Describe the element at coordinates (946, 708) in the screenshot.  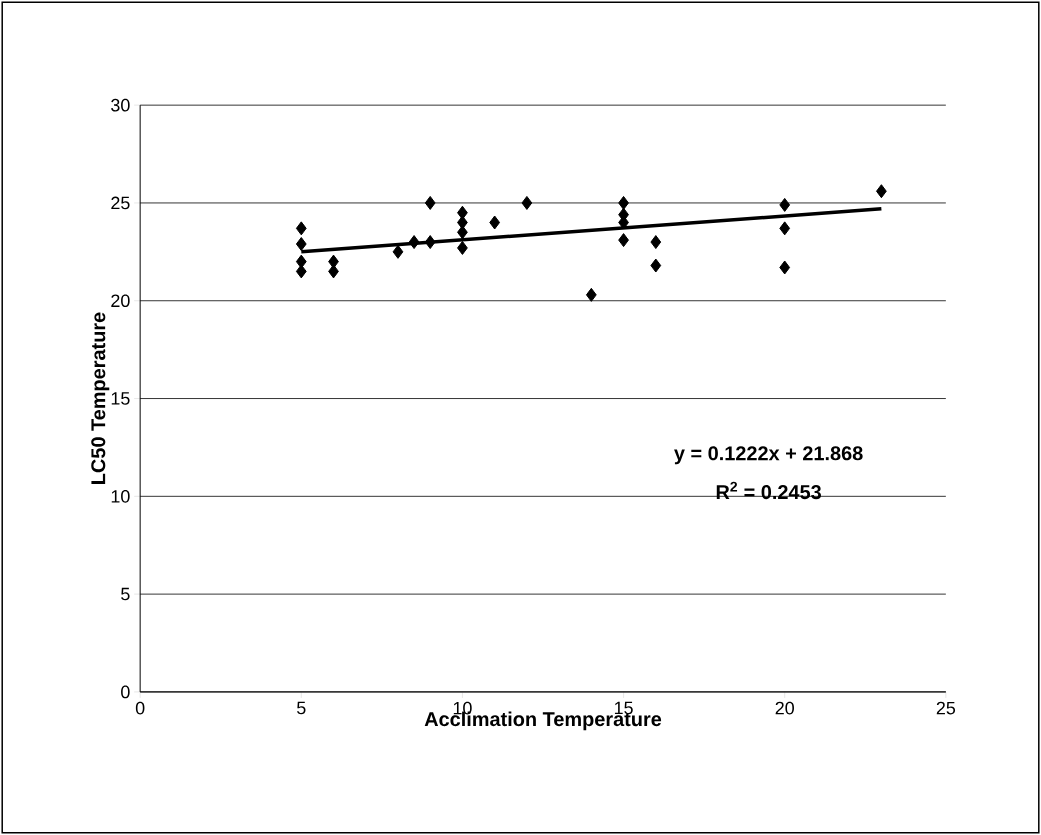
I see `x-tick-label: 25` at that location.